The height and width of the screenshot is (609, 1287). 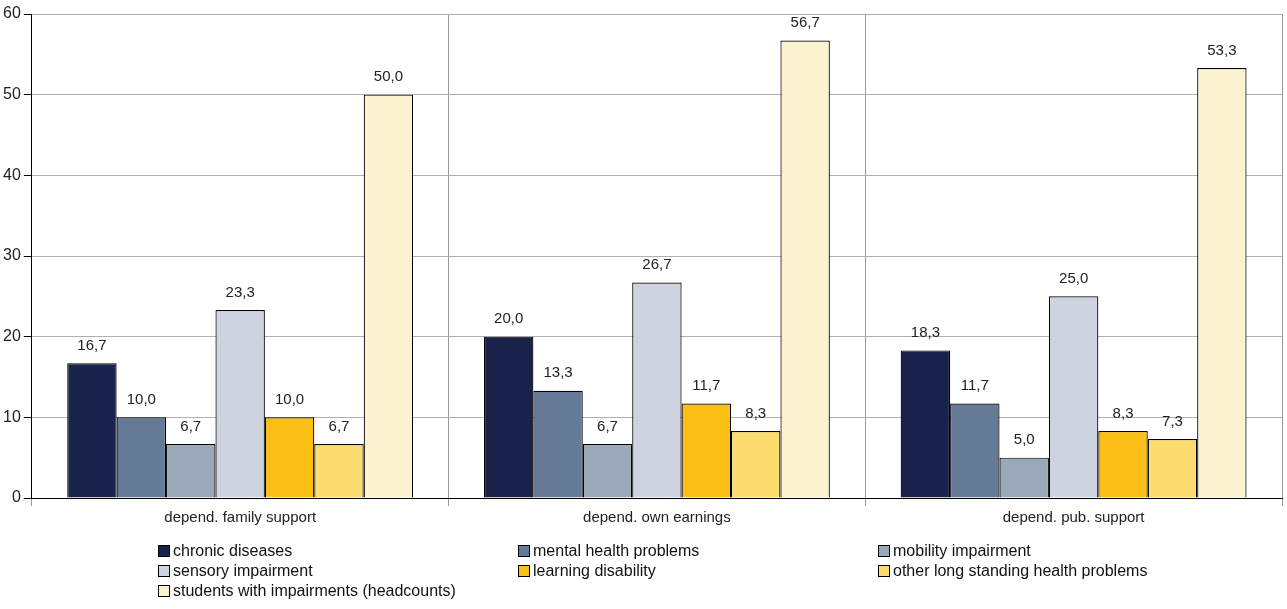 What do you see at coordinates (12, 13) in the screenshot?
I see `y-tick-label: 60` at bounding box center [12, 13].